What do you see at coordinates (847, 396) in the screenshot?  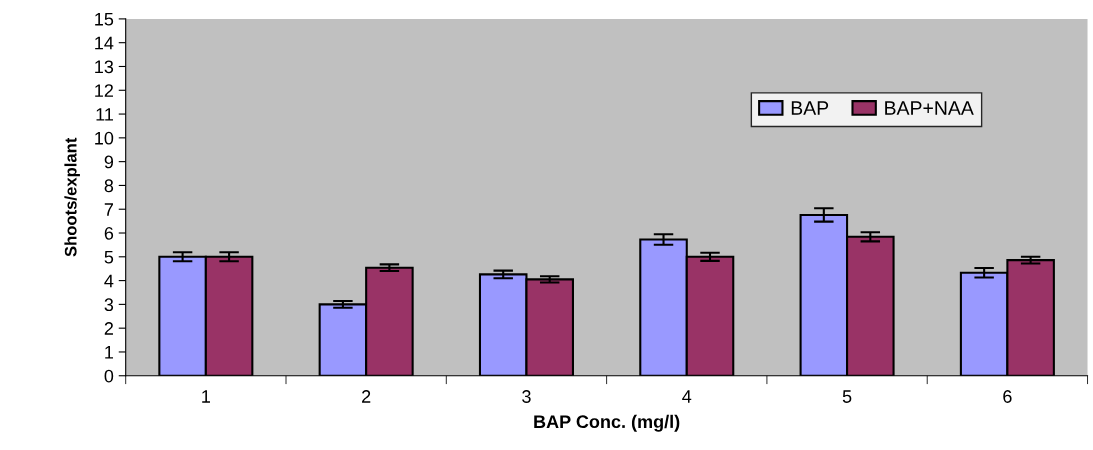 I see `x-tick-label: 5` at bounding box center [847, 396].